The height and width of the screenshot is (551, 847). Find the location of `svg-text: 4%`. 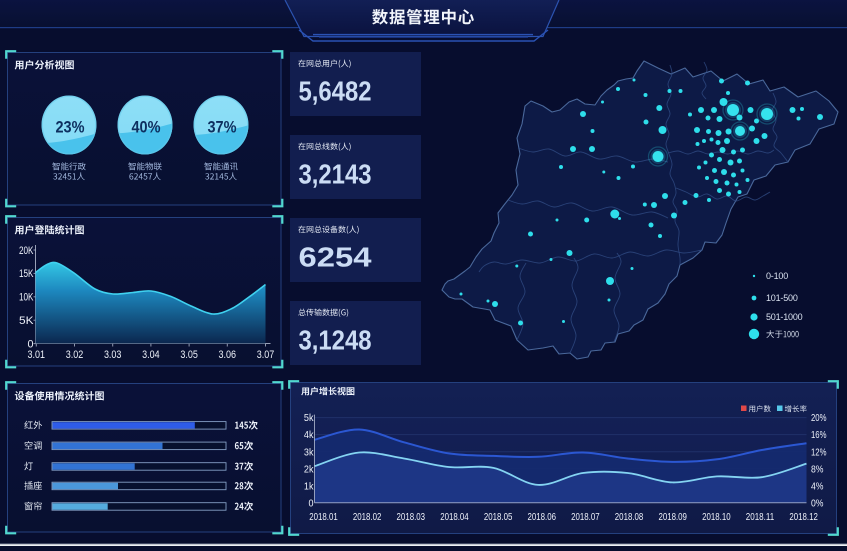

svg-text: 4% is located at coordinates (817, 486).